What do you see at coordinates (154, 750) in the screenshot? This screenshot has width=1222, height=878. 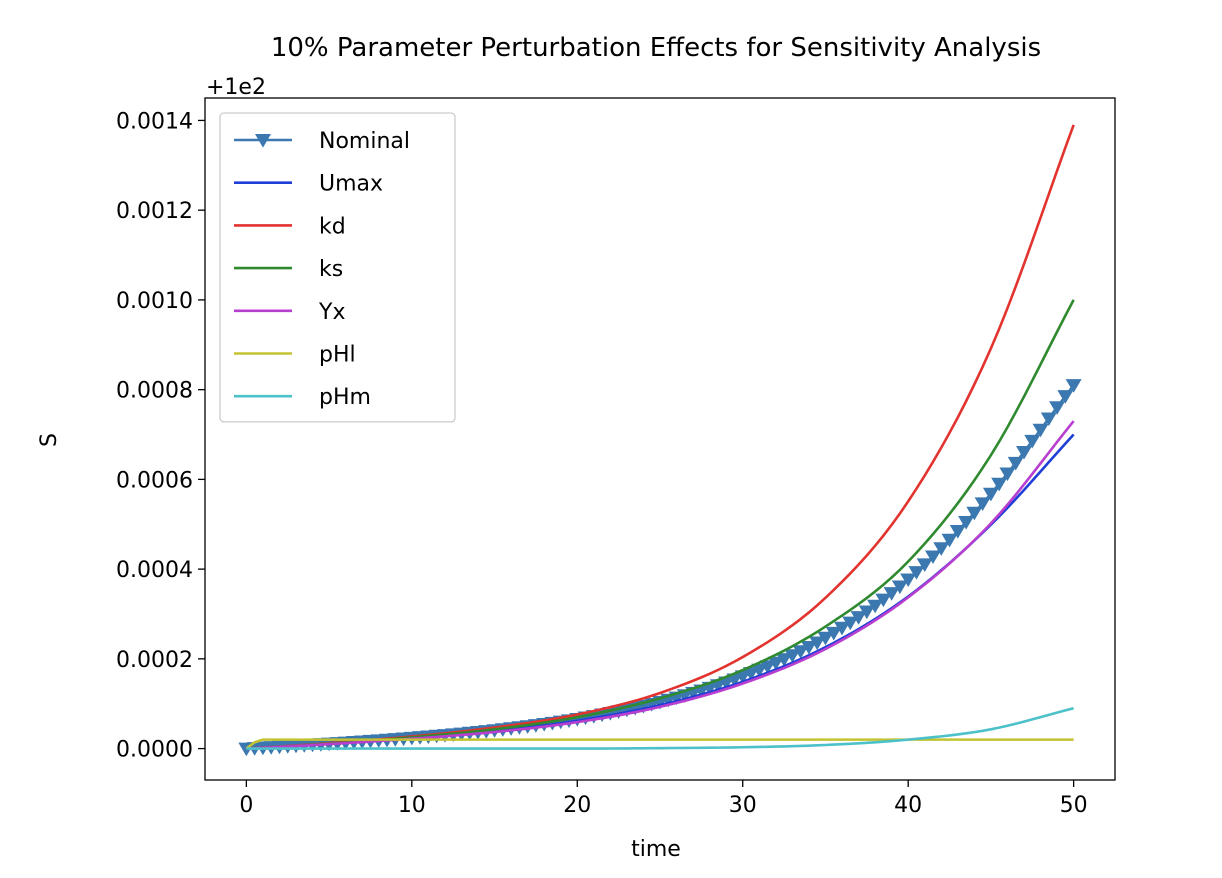 I see `y-tick-label: 0.0000` at bounding box center [154, 750].